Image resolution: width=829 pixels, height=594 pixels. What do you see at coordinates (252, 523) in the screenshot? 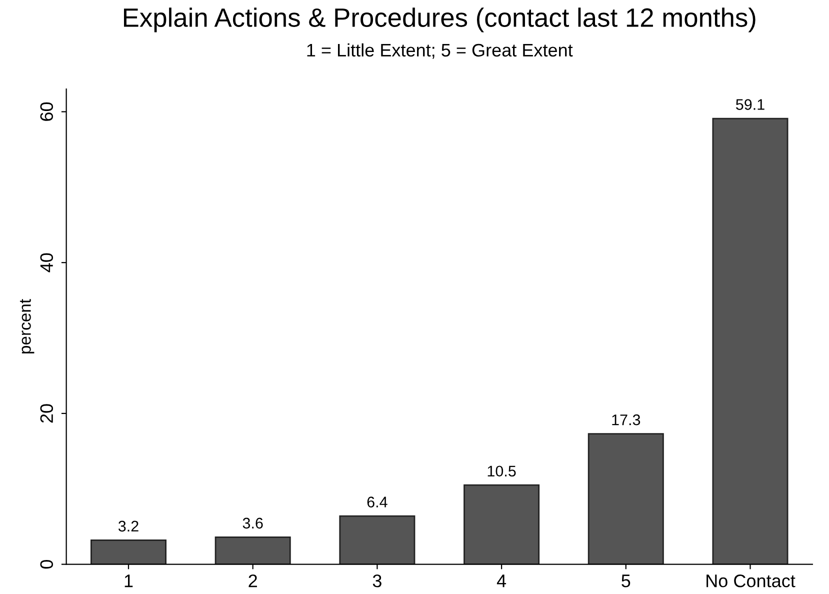
I see `data-label: 3.6` at bounding box center [252, 523].